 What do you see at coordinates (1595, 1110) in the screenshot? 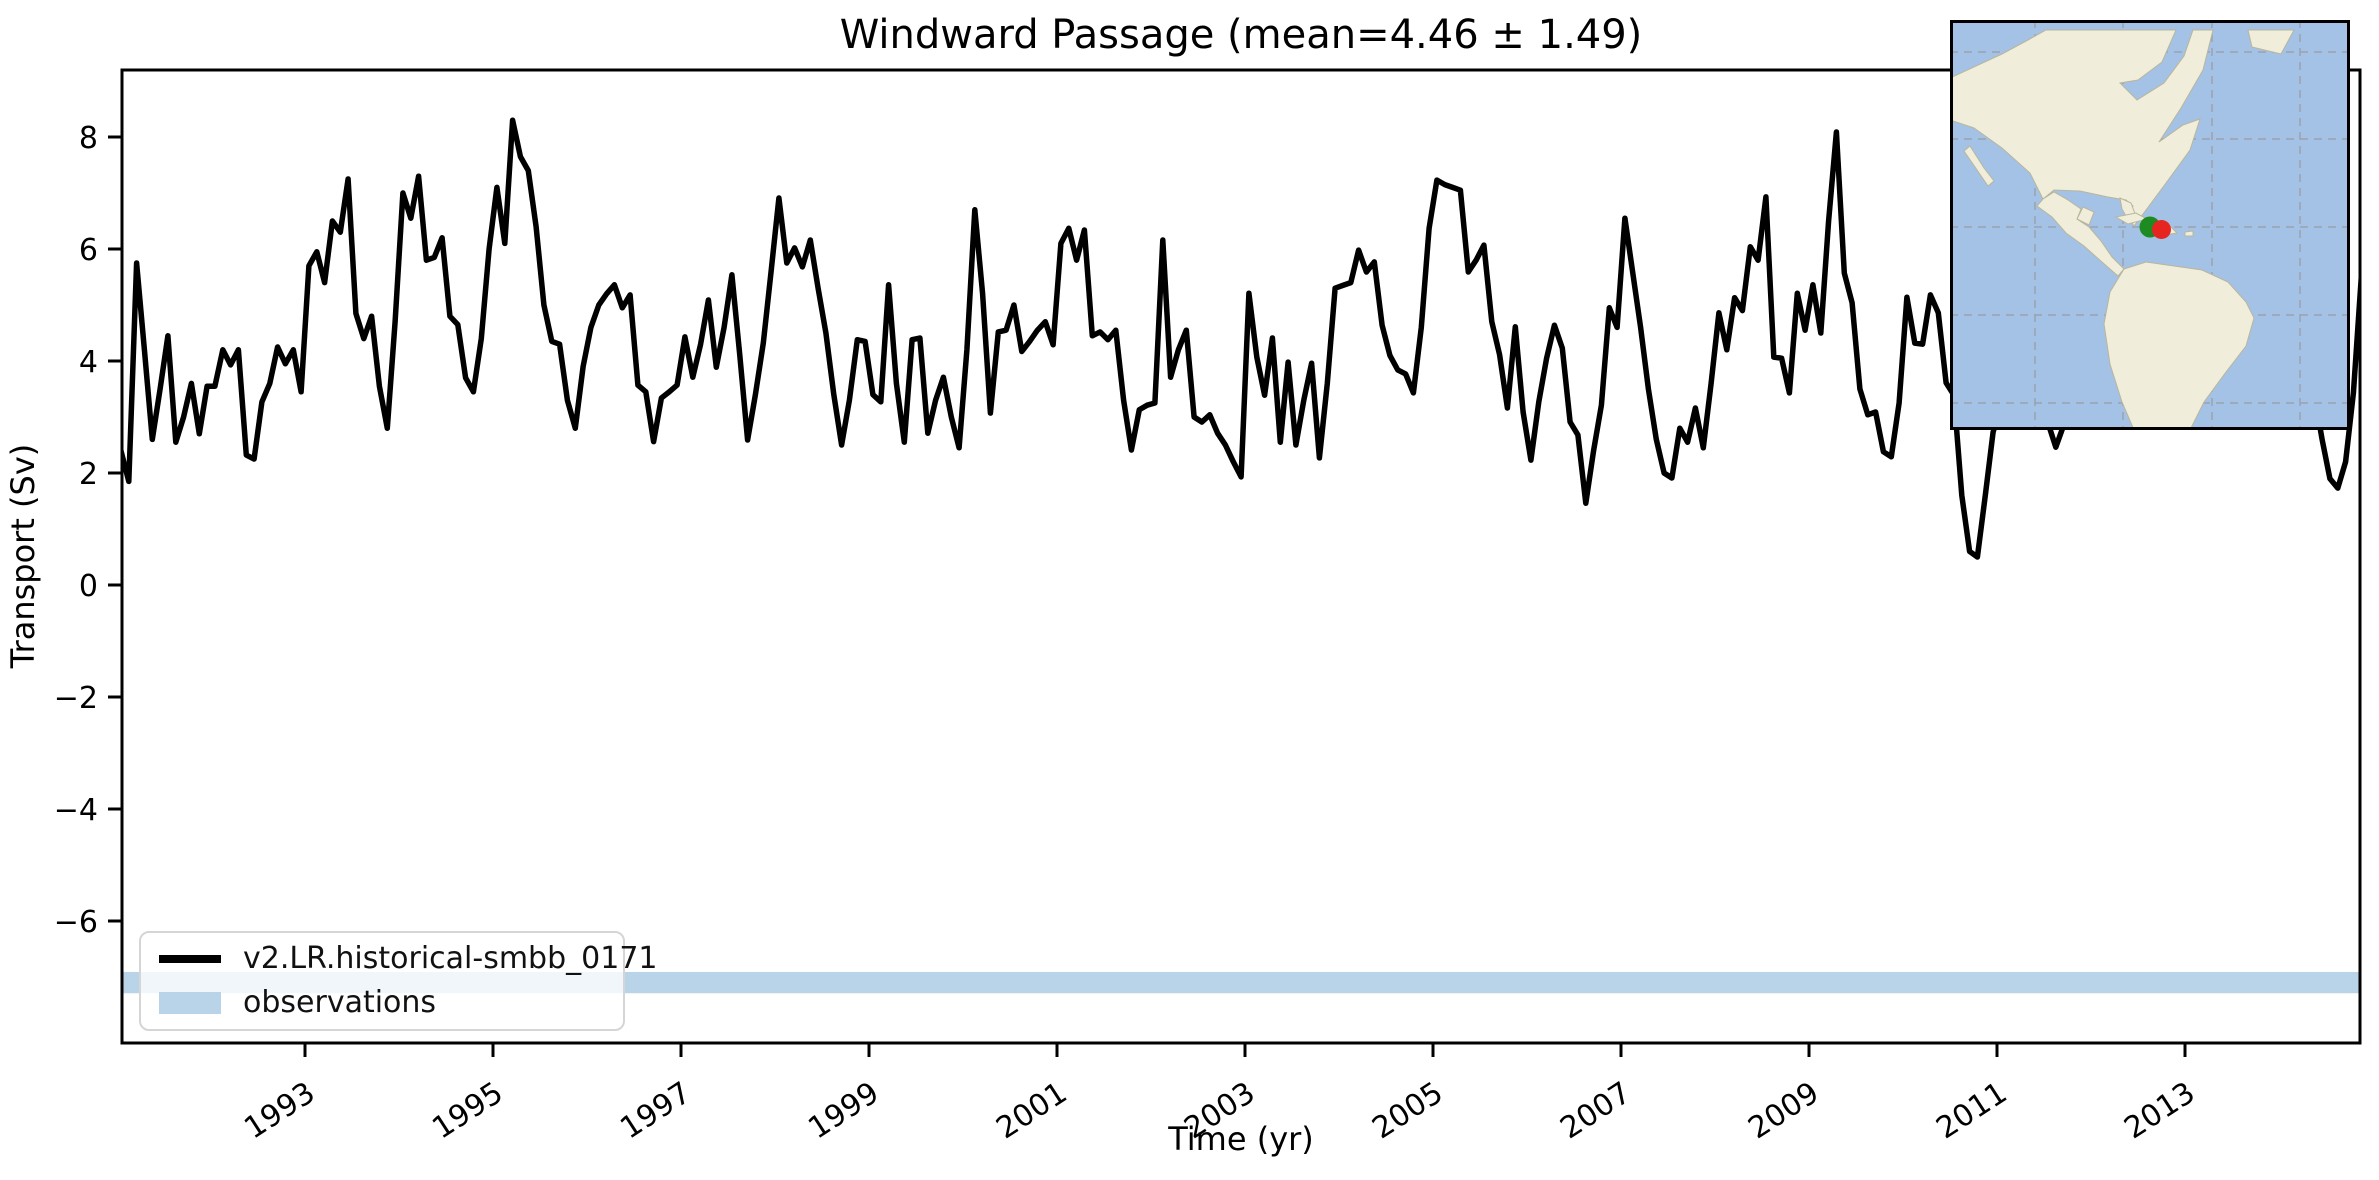
I see `x-tick-label: 2007` at bounding box center [1595, 1110].